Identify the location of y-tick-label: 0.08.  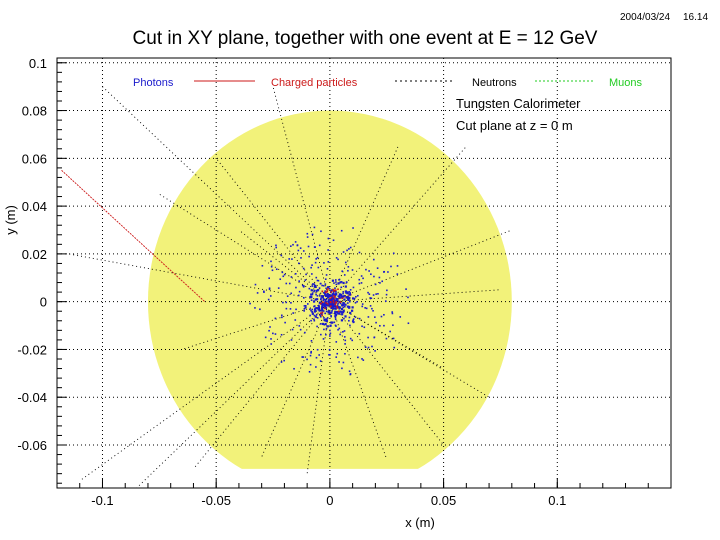
(34, 111).